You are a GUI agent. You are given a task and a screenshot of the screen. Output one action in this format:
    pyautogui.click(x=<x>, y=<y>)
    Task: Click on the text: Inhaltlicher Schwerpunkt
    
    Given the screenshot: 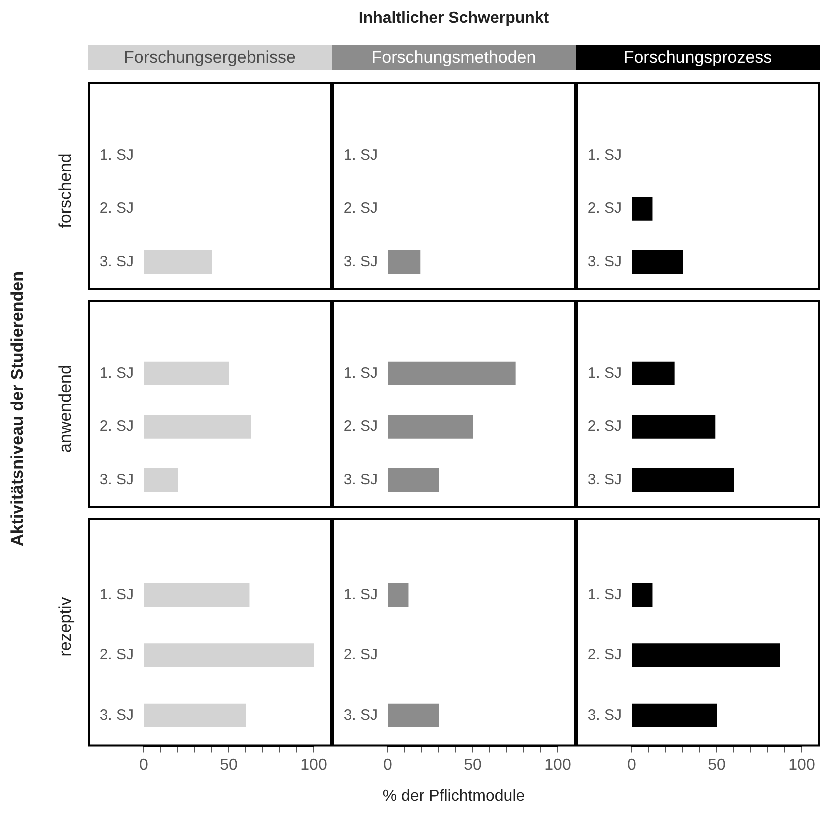 What is the action you would take?
    pyautogui.click(x=454, y=19)
    